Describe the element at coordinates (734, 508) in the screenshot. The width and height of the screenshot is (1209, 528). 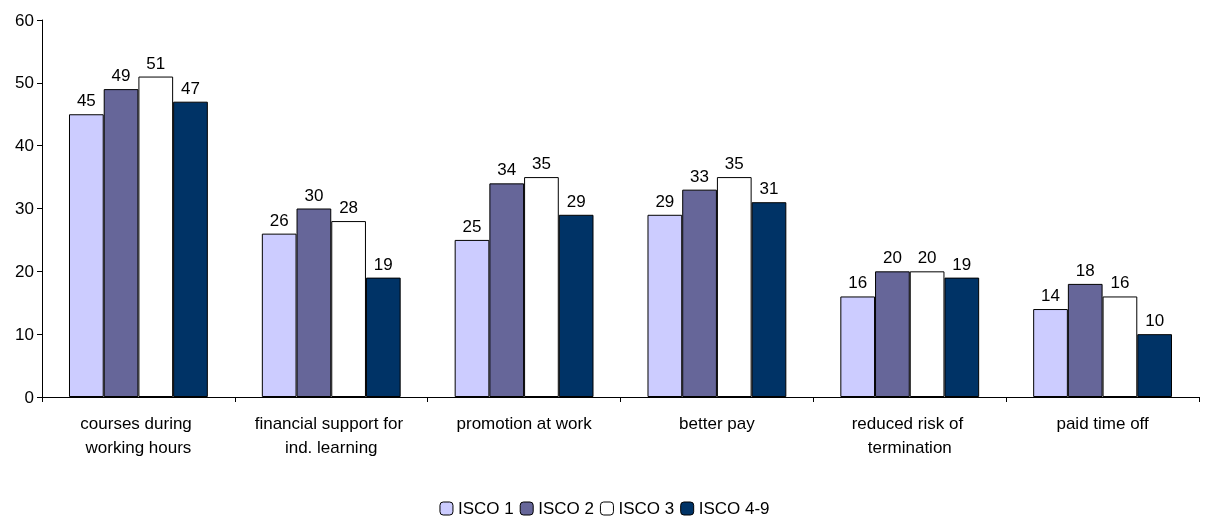
I see `legend-label: ISCO 4-9` at that location.